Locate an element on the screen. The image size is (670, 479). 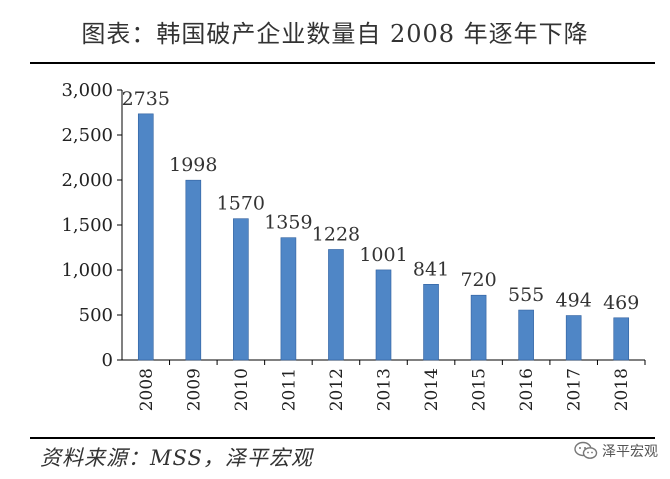
top-rule is located at coordinates (342, 63).